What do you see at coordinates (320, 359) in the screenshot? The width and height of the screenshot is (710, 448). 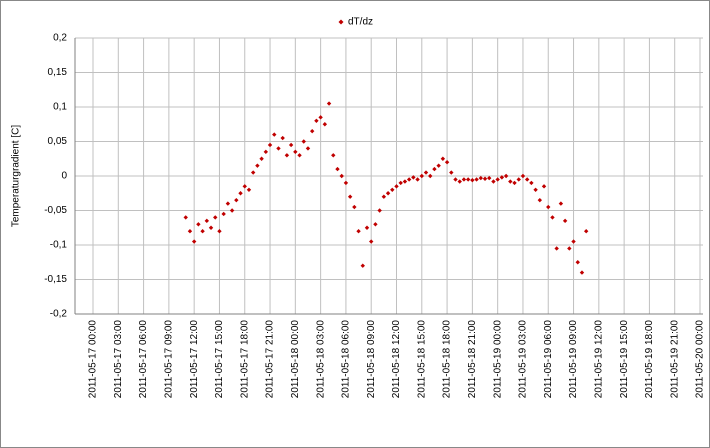 I see `x-tick-label: 2011-05-18 03:00` at bounding box center [320, 359].